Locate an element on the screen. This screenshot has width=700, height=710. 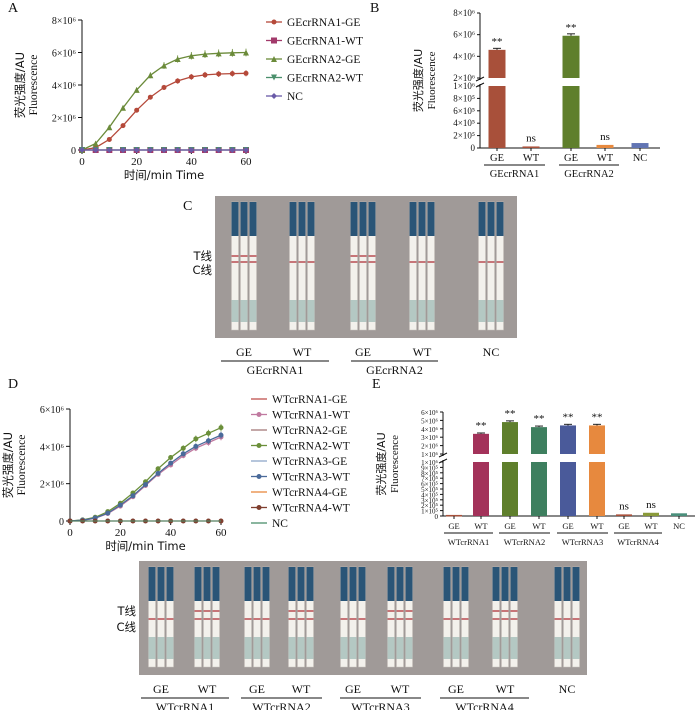
legend-entry: GEcrRNA2-GE is located at coordinates (323, 60).